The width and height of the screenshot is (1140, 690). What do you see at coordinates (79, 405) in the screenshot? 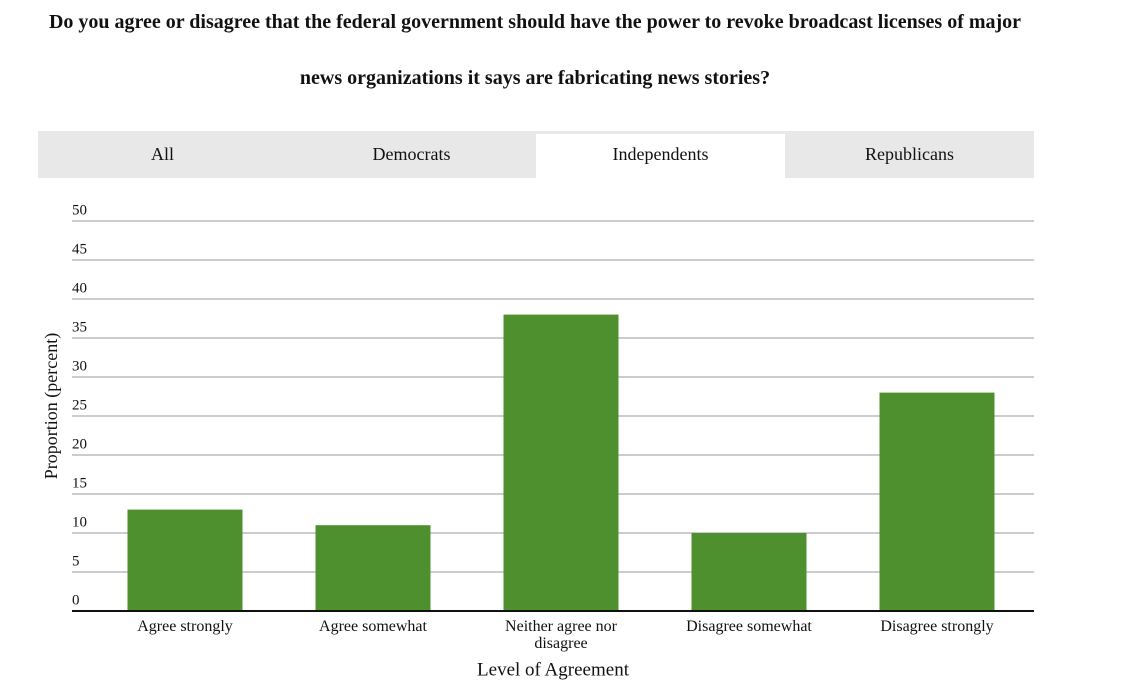
I see `y-tick-label: 25` at bounding box center [79, 405].